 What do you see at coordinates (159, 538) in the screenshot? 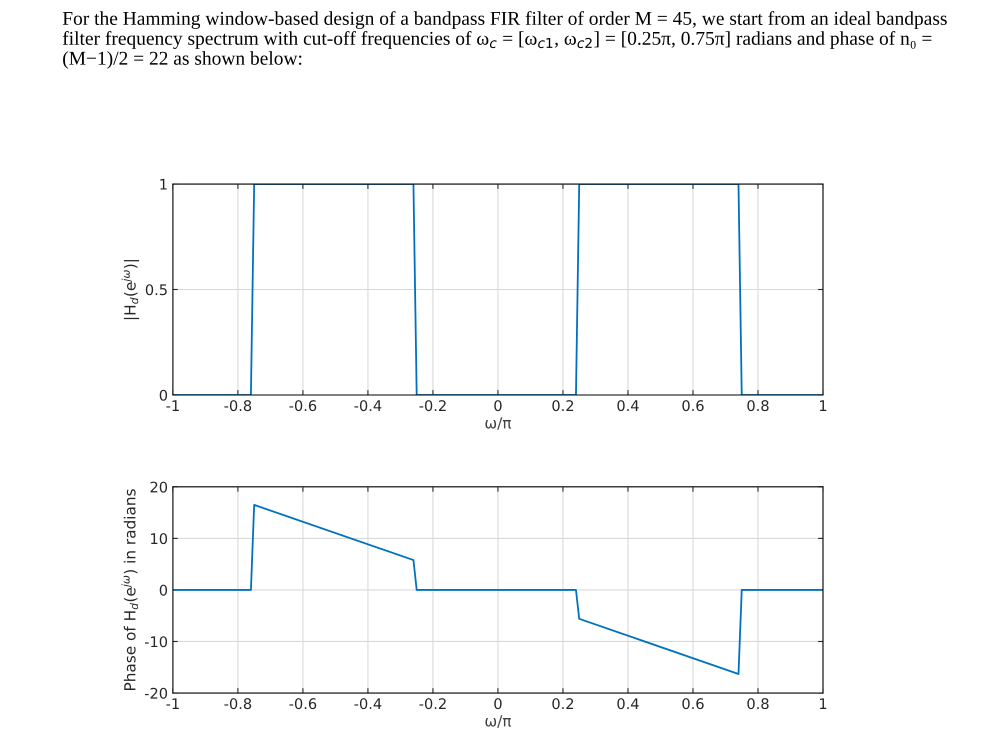
I see `y-tick-label: 10` at bounding box center [159, 538].